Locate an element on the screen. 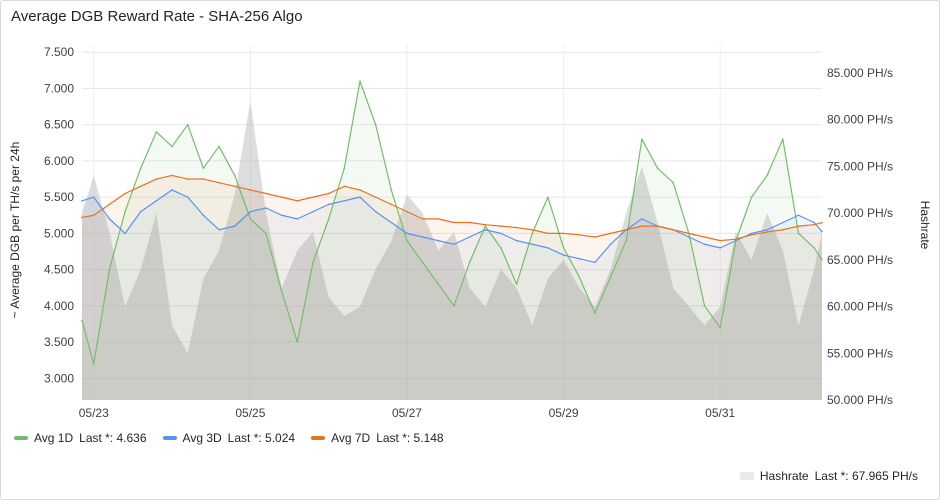 This screenshot has width=940, height=500. legend-last-value: Last *: 4.636 is located at coordinates (113, 438).